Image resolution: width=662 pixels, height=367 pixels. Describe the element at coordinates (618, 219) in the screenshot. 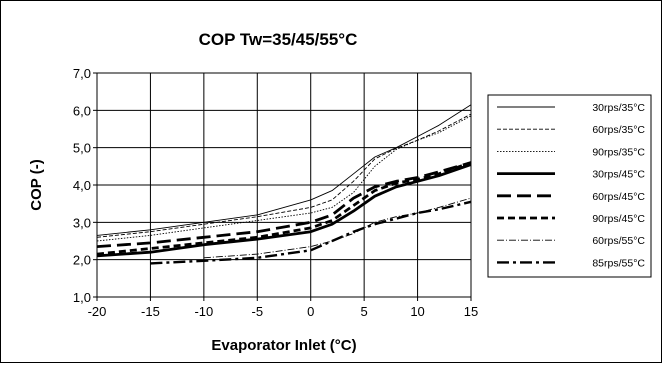

I see `legend-label-6: 90rps/45°C` at that location.